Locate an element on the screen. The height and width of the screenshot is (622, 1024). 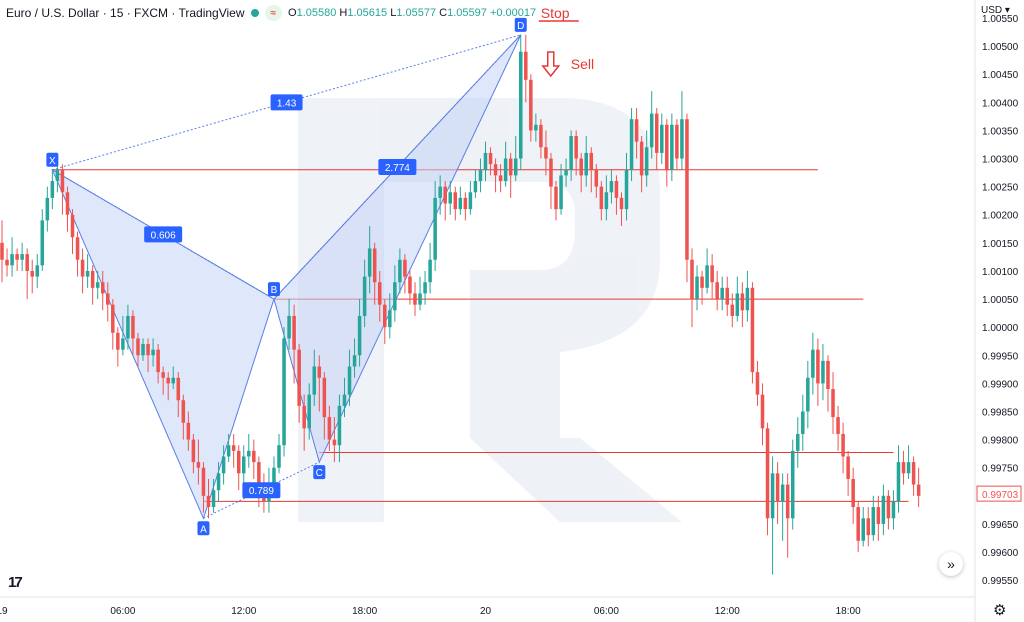
gear-icon: ⚙ is located at coordinates (1000, 610).